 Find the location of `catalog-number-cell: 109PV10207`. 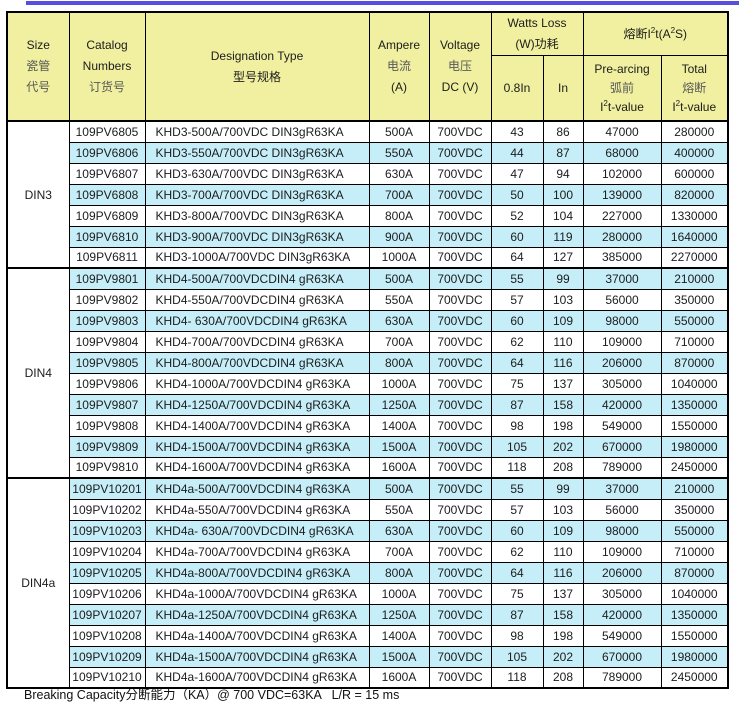

catalog-number-cell: 109PV10207 is located at coordinates (107, 614).